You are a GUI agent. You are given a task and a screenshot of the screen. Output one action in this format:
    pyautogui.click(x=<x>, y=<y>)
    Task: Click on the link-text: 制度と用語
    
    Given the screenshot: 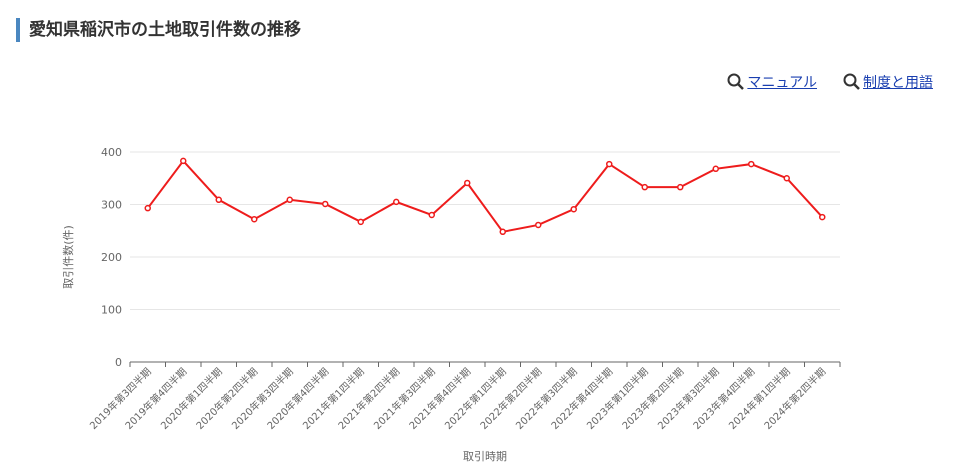 What is the action you would take?
    pyautogui.click(x=898, y=83)
    